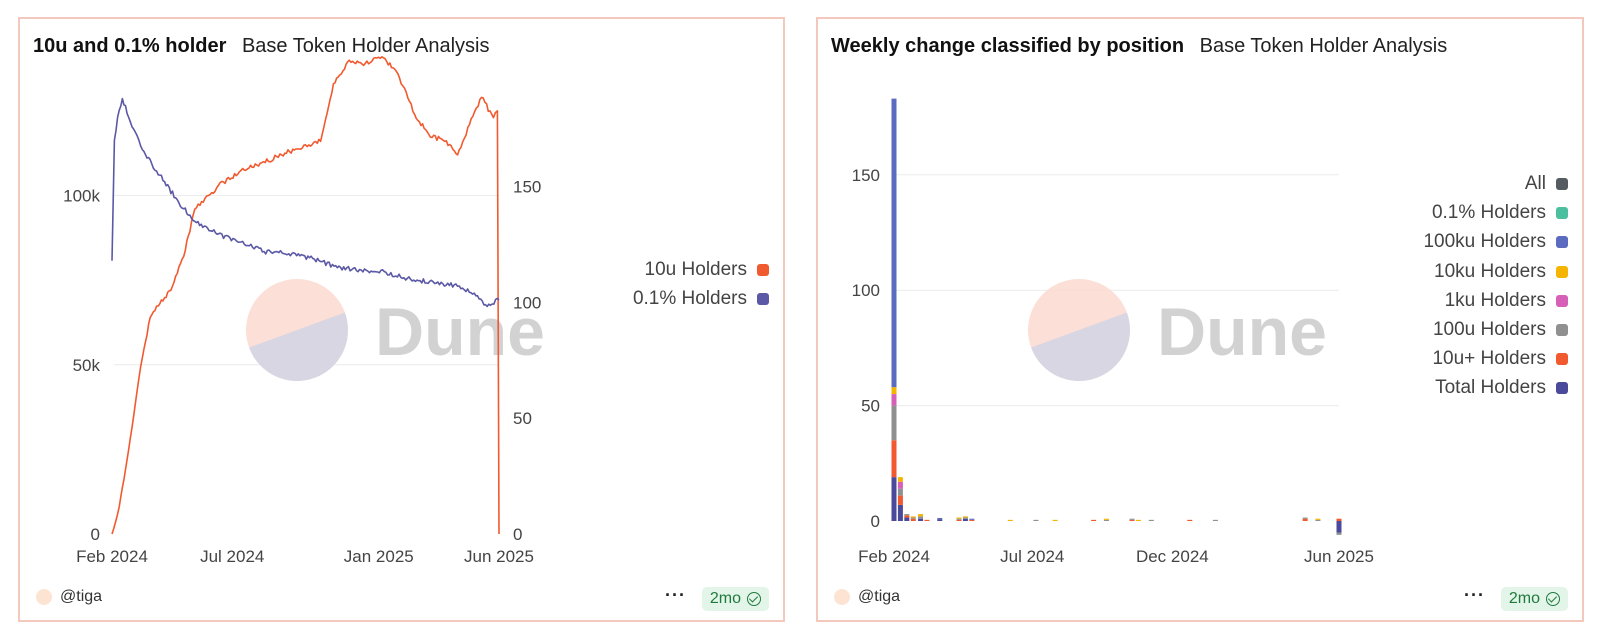 The width and height of the screenshot is (1600, 640). I want to click on y-right-tick-label: 150, so click(527, 187).